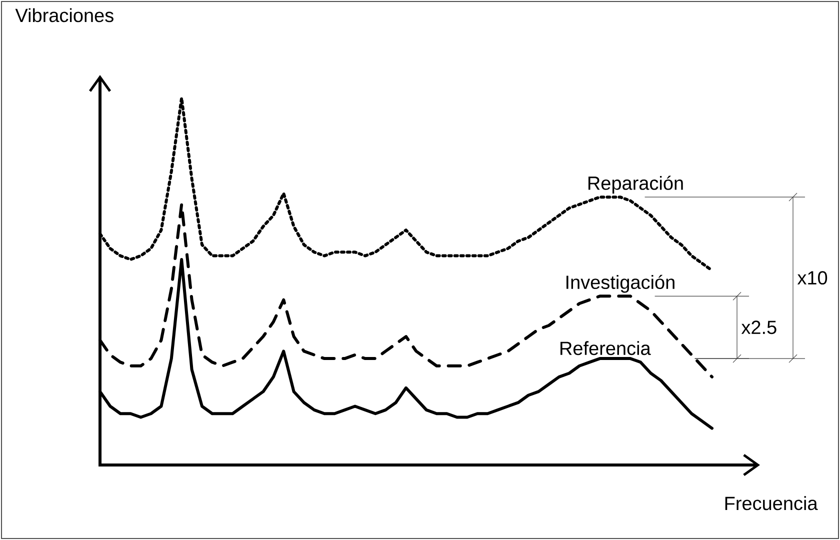  I want to click on series-label: Referencia, so click(605, 348).